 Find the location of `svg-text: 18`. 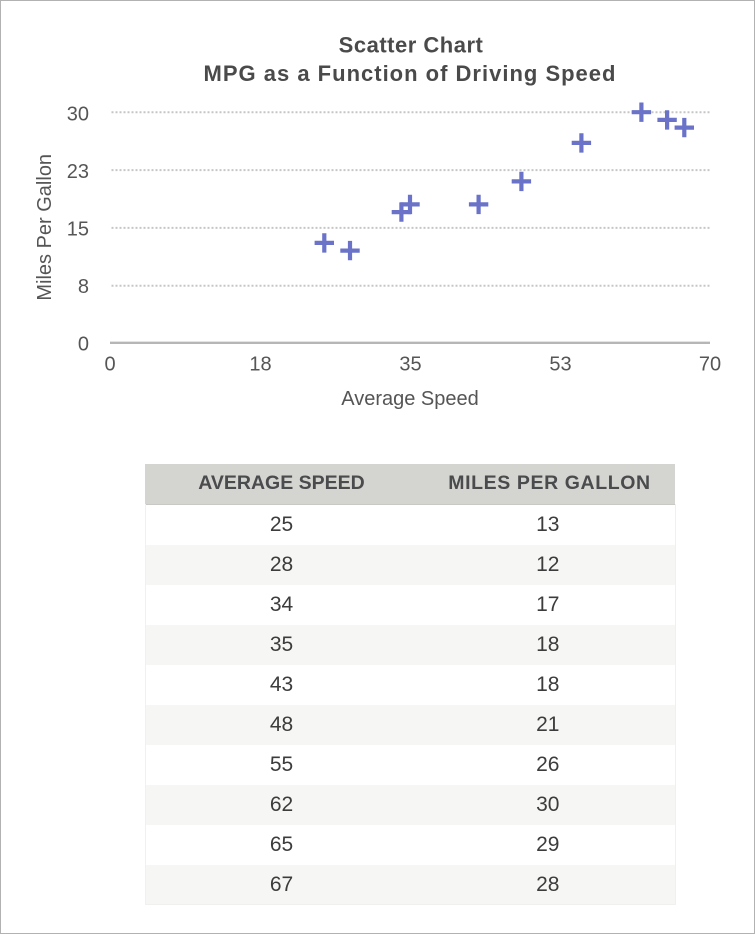

svg-text: 18 is located at coordinates (260, 364).